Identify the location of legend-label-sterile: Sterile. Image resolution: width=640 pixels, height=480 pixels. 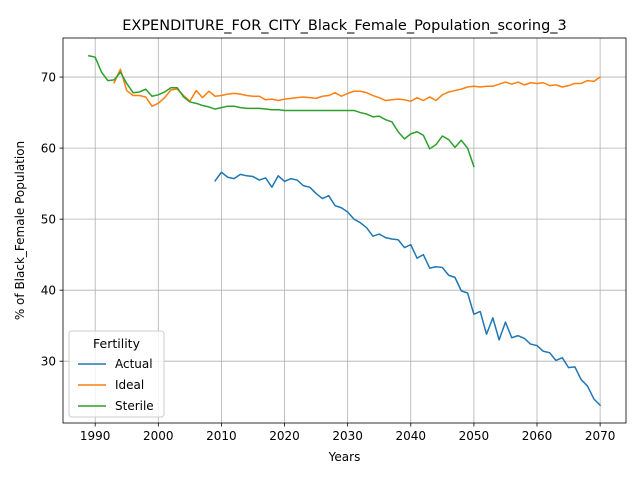
(134, 406).